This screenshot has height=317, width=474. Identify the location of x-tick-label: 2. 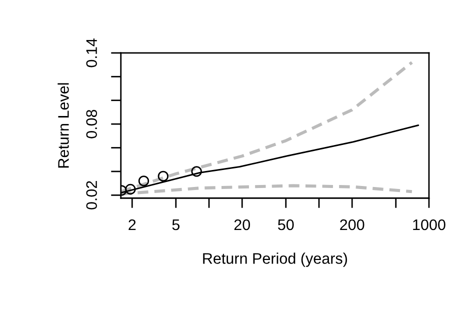
(132, 224).